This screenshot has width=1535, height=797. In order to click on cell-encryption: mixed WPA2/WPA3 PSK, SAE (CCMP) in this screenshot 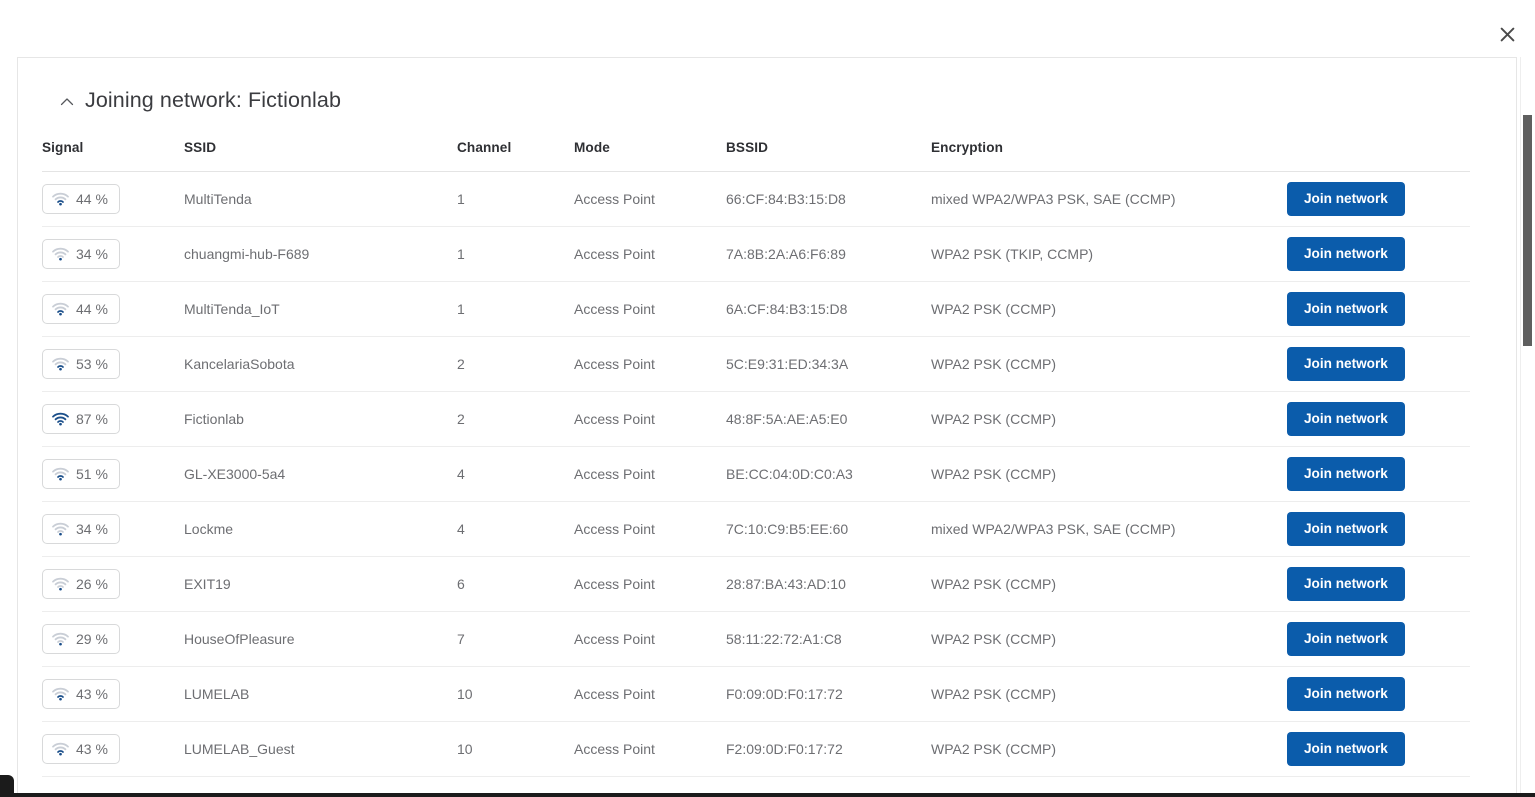, I will do `click(1109, 529)`.